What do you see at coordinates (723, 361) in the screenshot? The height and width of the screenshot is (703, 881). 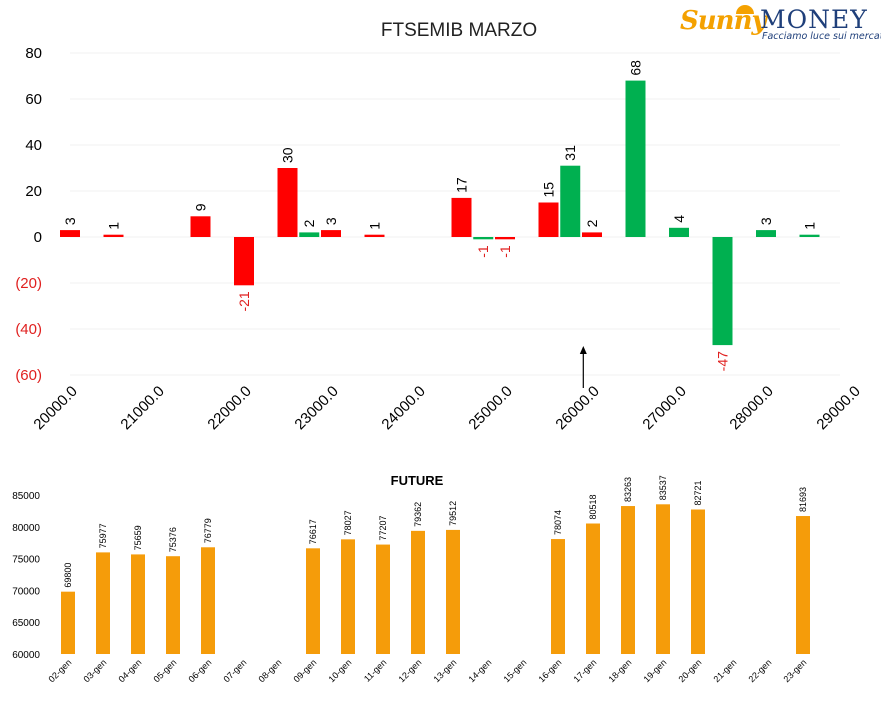 I see `bar-value-label: -47` at bounding box center [723, 361].